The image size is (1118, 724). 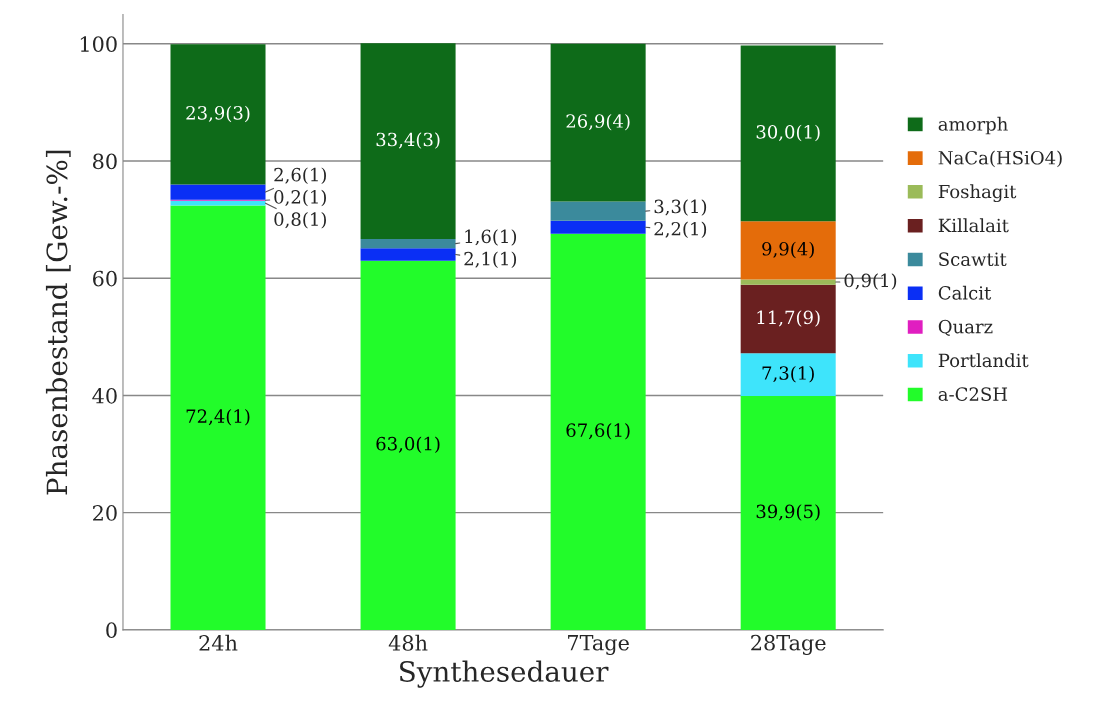 I want to click on y-axis-title: Phasenbestand [Gew.-%], so click(x=58, y=322).